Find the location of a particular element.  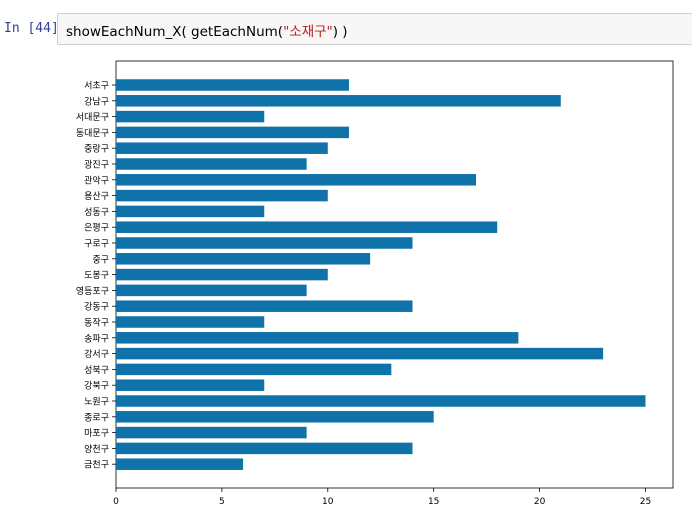

code-suffix: ) ) is located at coordinates (340, 32).